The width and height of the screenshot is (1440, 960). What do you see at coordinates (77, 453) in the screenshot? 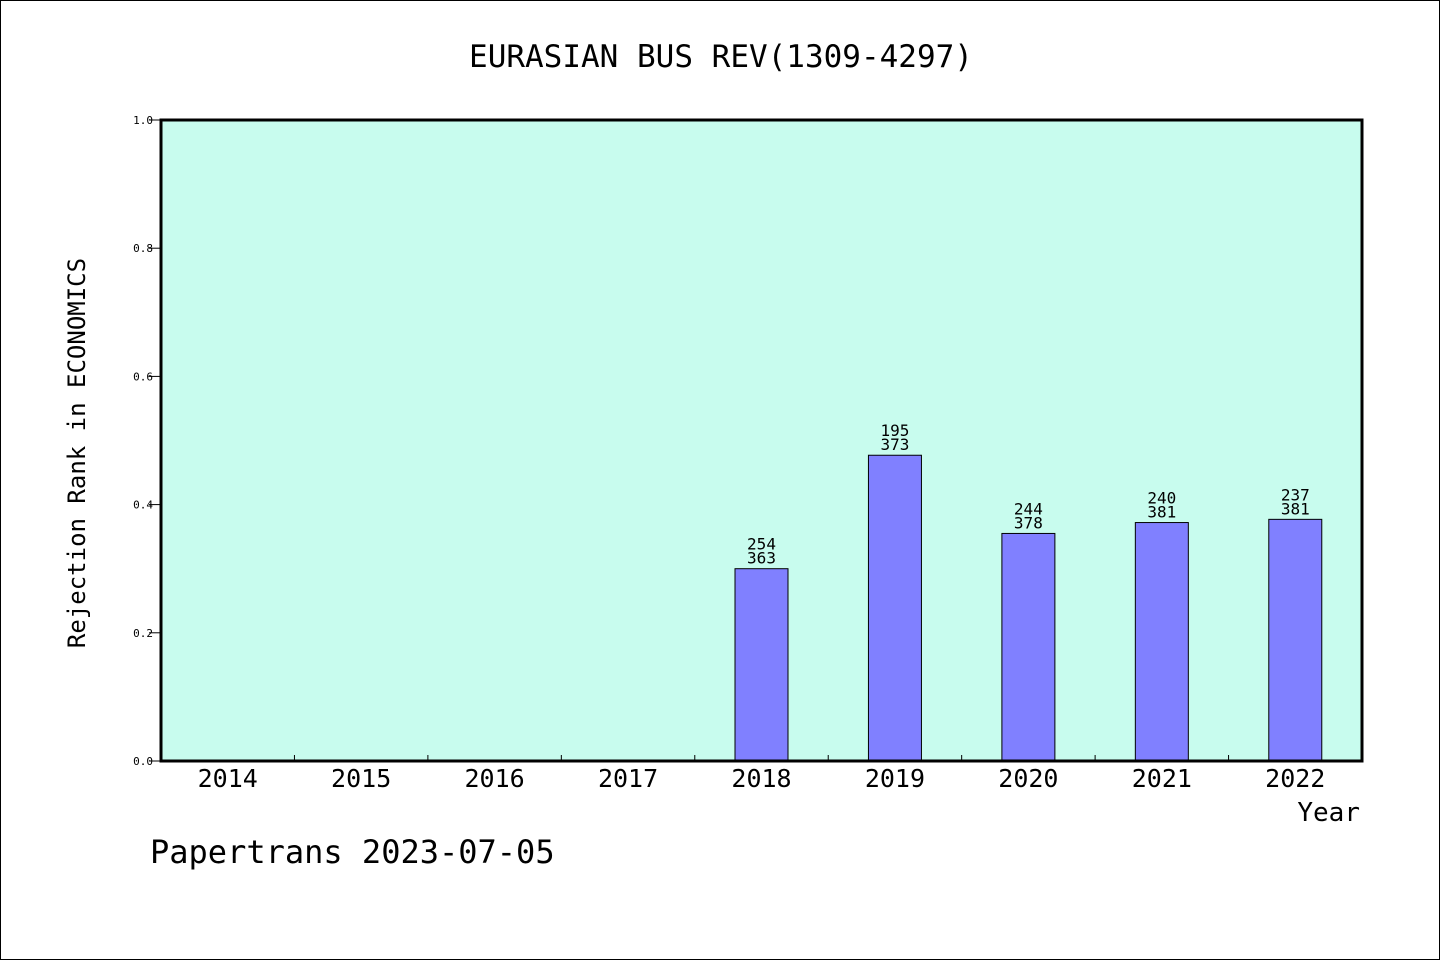
I see `y-axis-label: Rejection Rank in ECONOMICS` at bounding box center [77, 453].